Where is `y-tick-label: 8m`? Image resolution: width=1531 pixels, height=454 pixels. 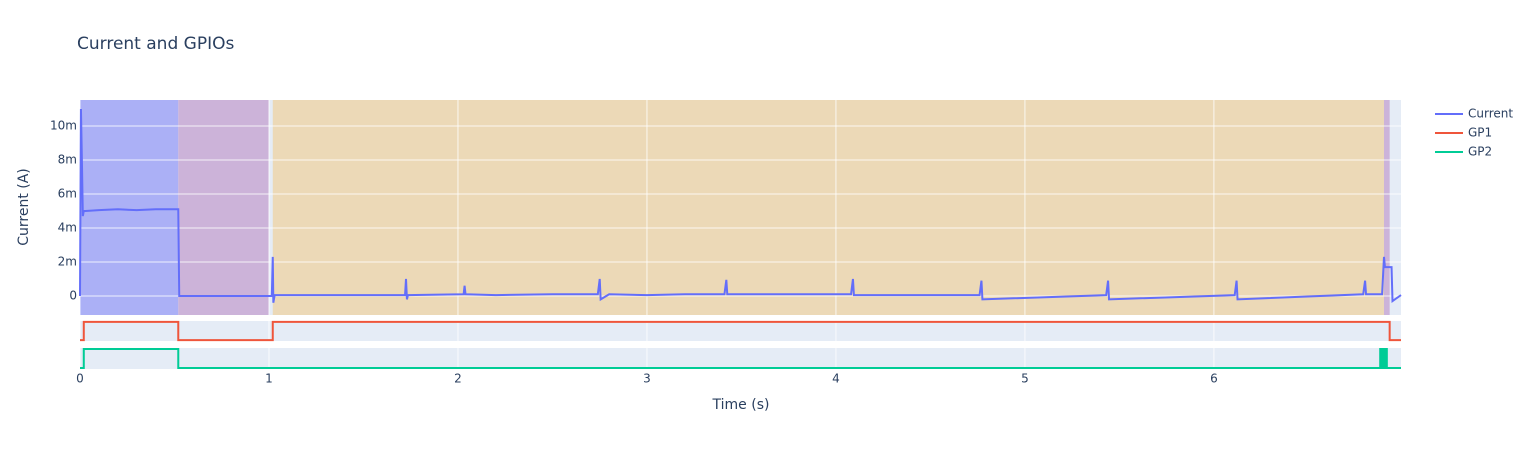 y-tick-label: 8m is located at coordinates (67, 159).